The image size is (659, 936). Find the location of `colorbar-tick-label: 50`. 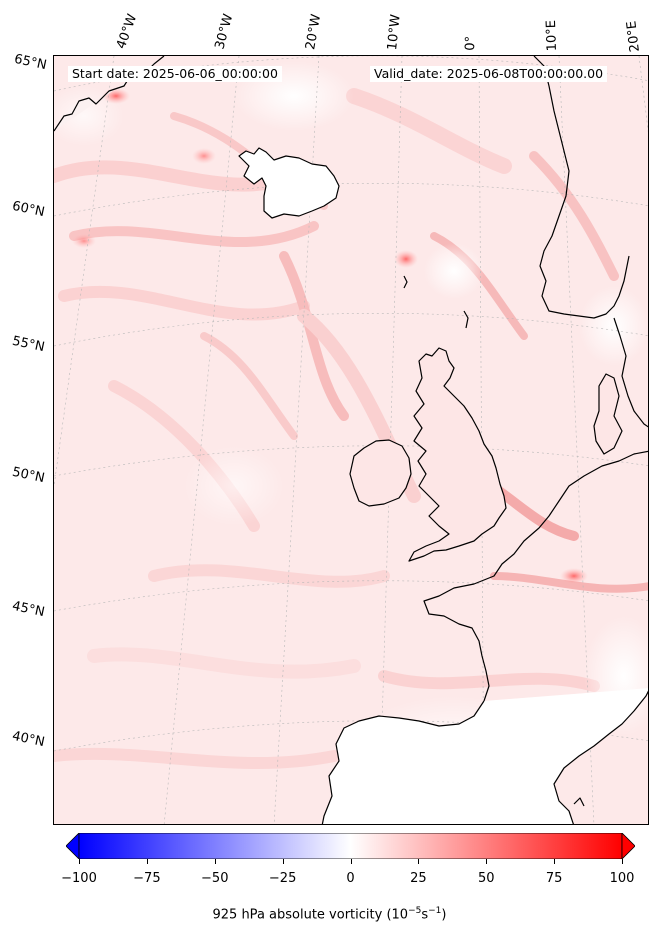

colorbar-tick-label: 50 is located at coordinates (486, 878).